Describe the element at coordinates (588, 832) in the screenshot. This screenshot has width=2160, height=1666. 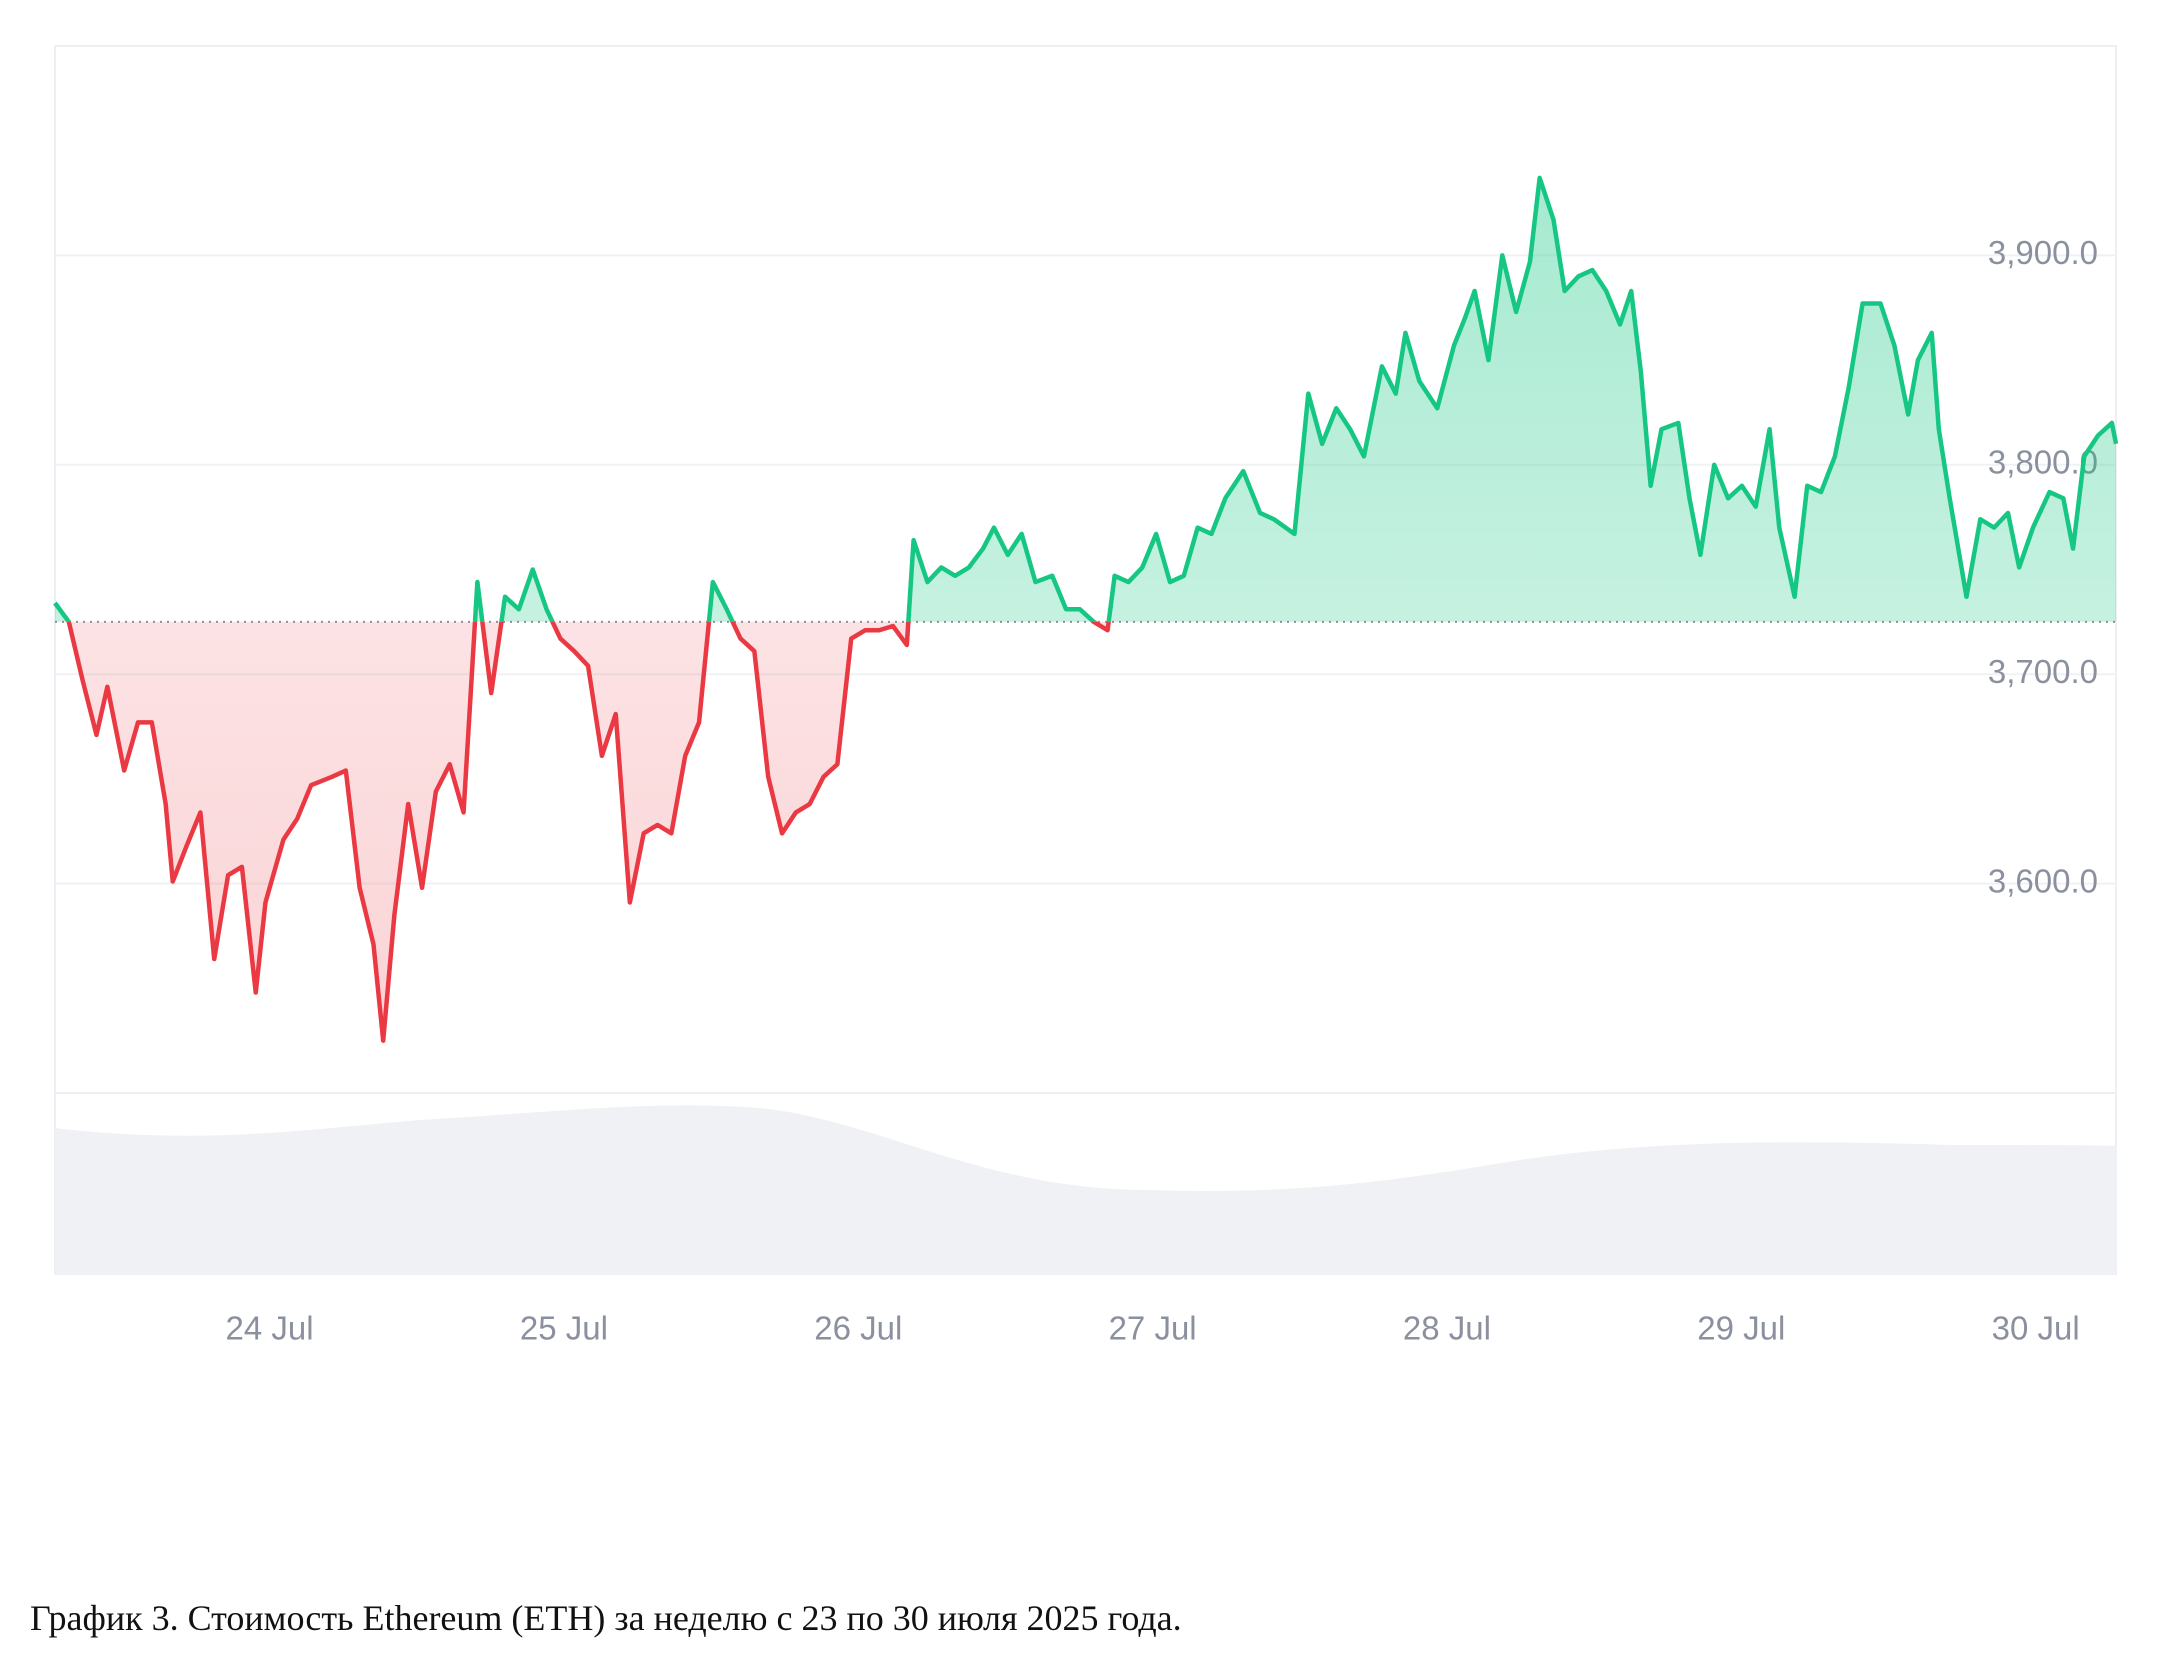
I see `price-line-down` at that location.